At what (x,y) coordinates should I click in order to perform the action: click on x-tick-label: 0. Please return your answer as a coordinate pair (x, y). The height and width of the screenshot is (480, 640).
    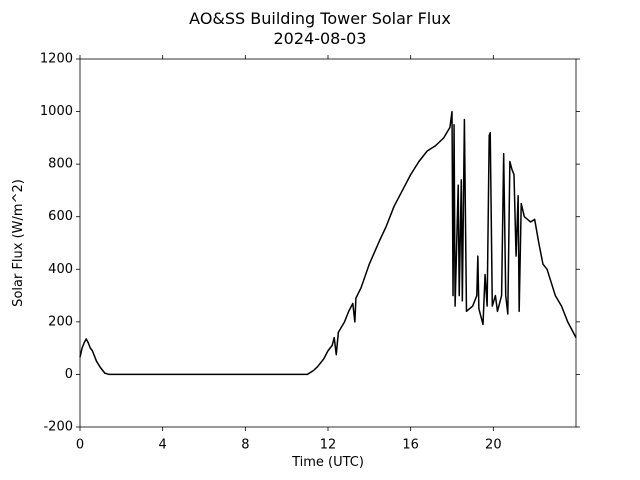
    Looking at the image, I should click on (80, 445).